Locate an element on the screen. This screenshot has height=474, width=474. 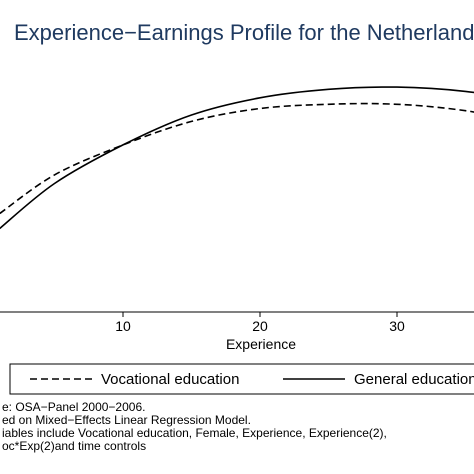
note-controls: oc*Exp(2)and time controls is located at coordinates (74, 446).